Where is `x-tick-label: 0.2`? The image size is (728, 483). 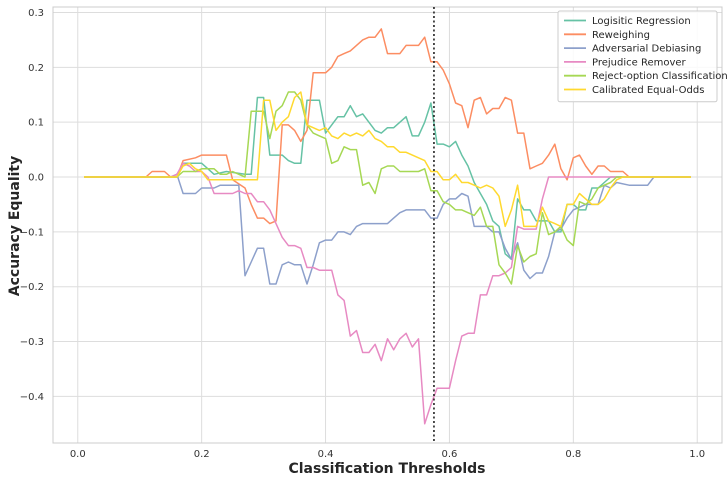
x-tick-label: 0.2 is located at coordinates (202, 454).